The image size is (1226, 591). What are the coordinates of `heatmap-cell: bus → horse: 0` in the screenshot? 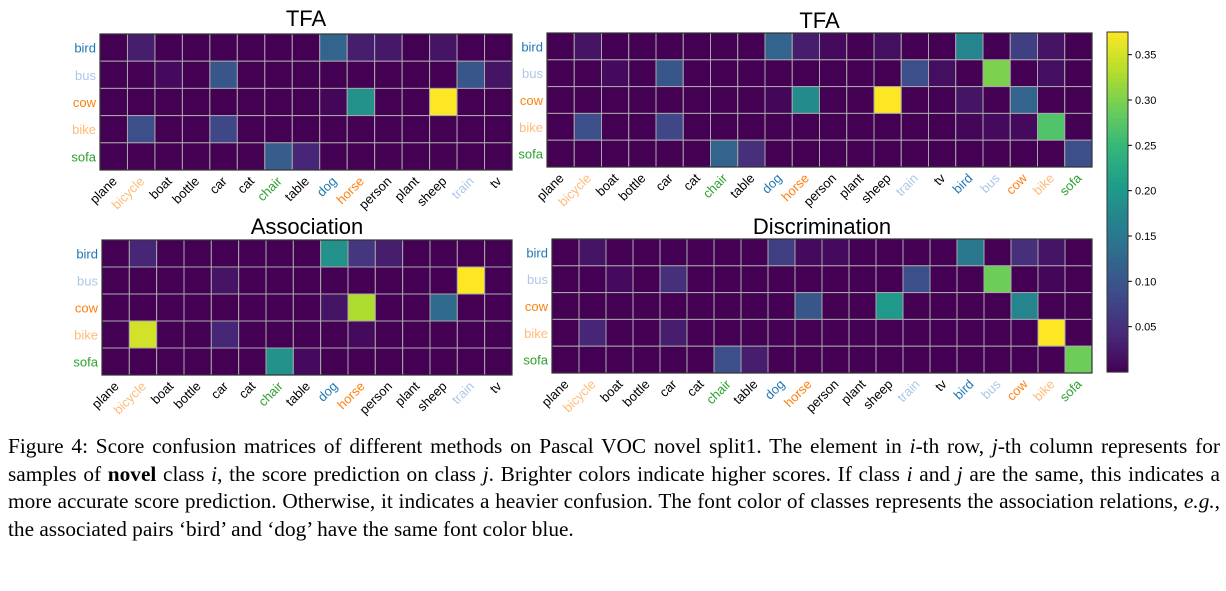 It's located at (805, 73).